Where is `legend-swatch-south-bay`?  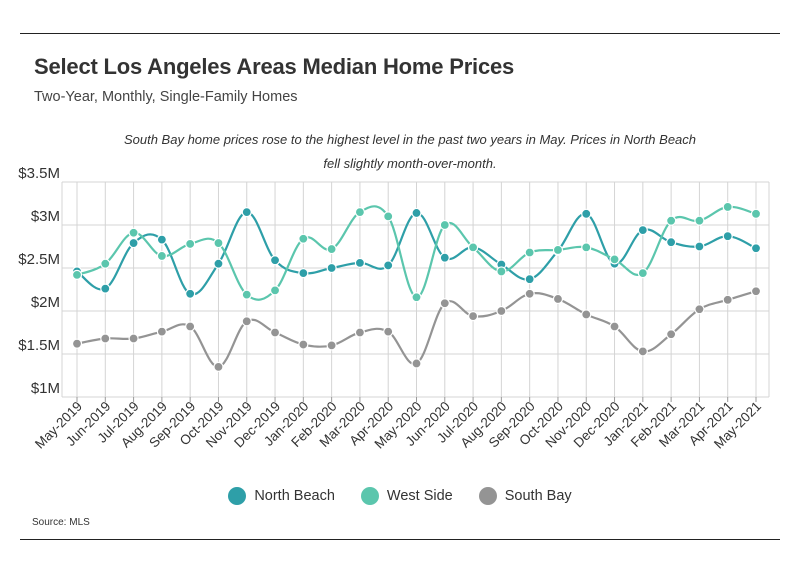
legend-swatch-south-bay is located at coordinates (487, 496).